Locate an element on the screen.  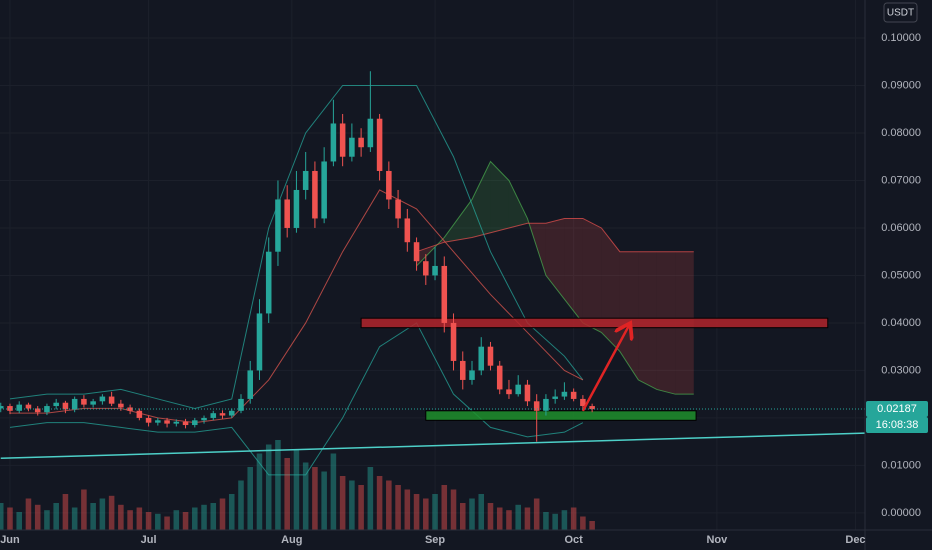
y-tick-label: 0.06000 is located at coordinates (901, 228).